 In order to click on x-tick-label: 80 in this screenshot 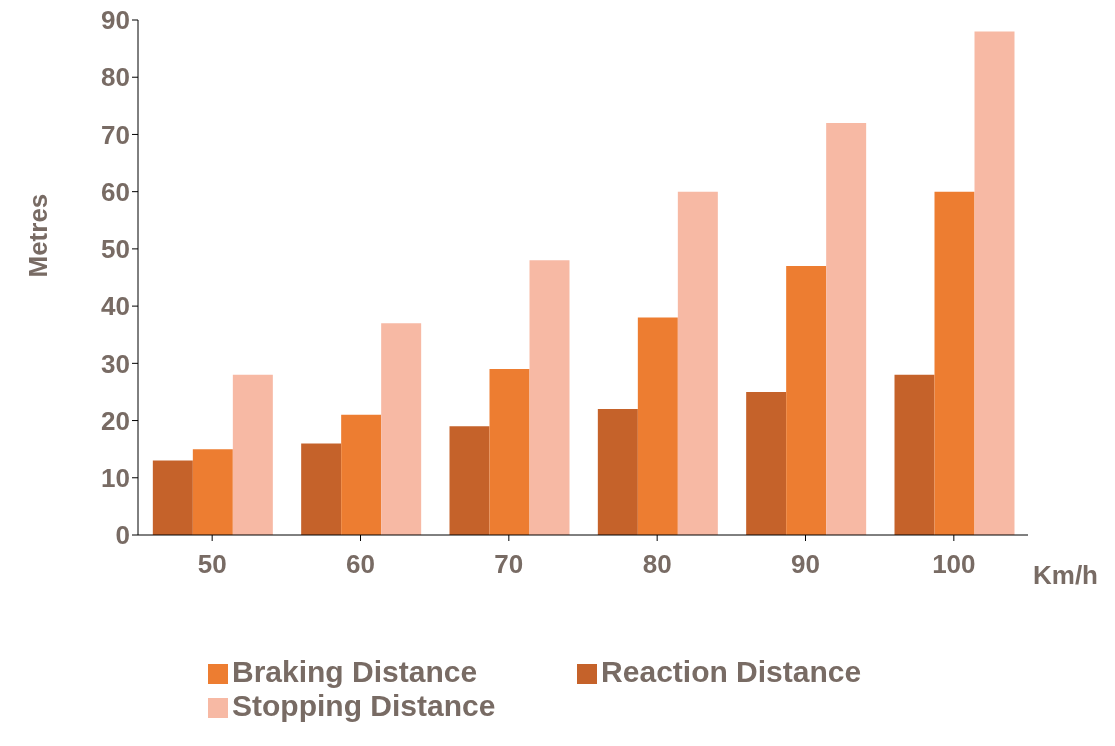, I will do `click(657, 564)`.